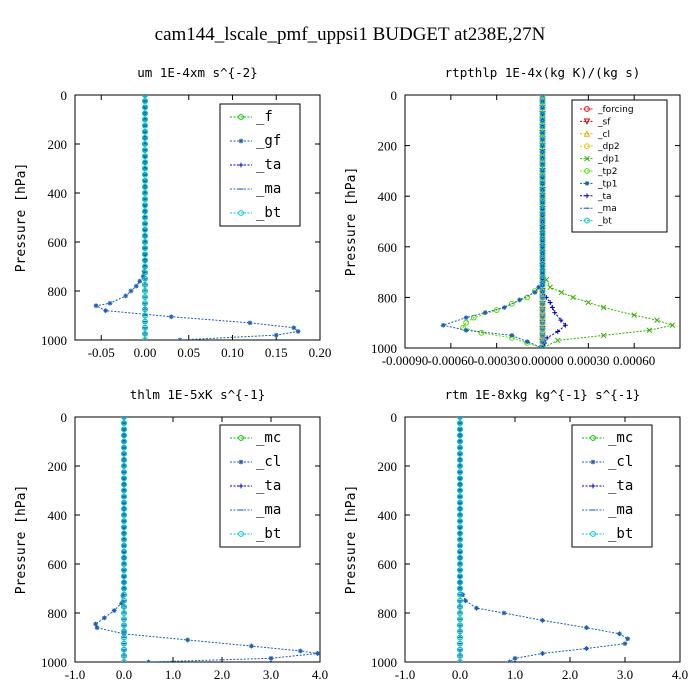 Image resolution: width=700 pixels, height=700 pixels. I want to click on y-tick-label: 0, so click(394, 95).